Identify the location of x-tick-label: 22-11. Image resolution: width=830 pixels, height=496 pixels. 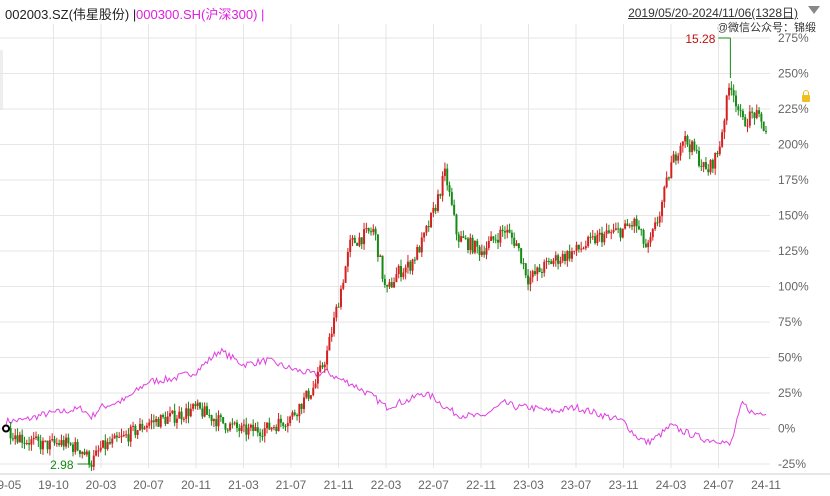
(481, 485).